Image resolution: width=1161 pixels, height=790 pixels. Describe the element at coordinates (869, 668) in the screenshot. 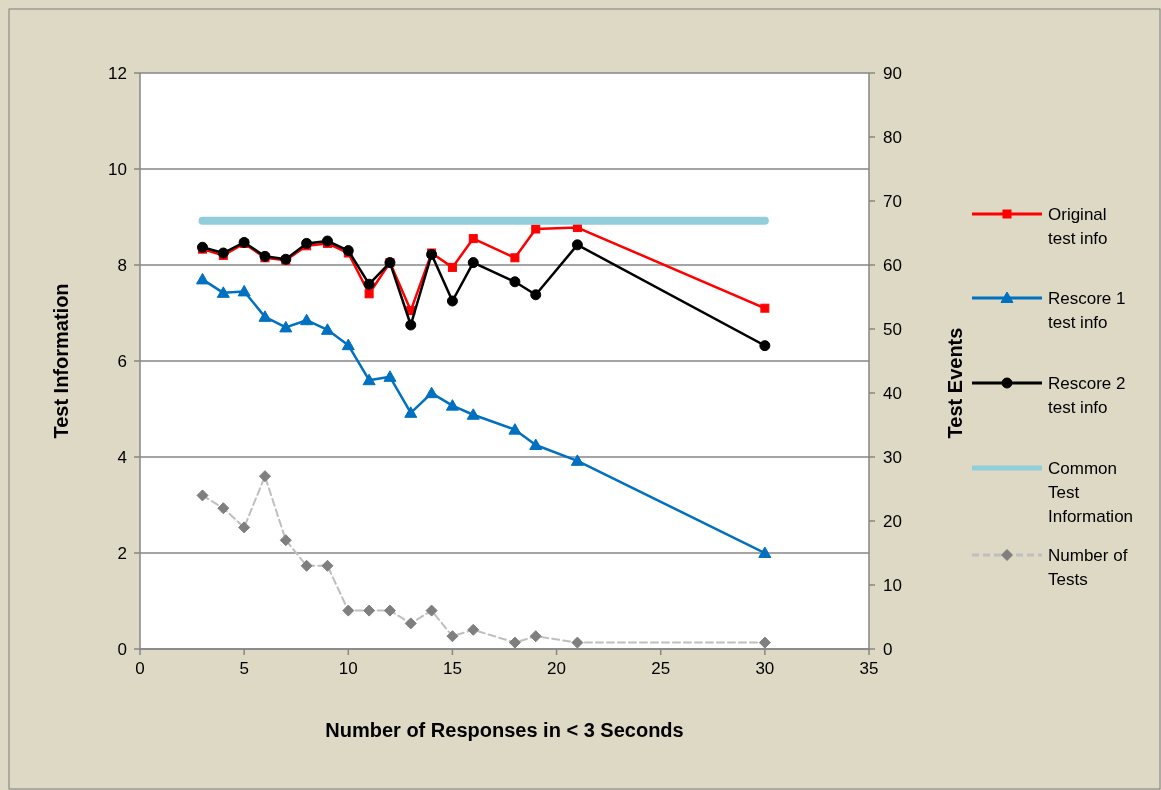

I see `x-tick-label: 35` at that location.